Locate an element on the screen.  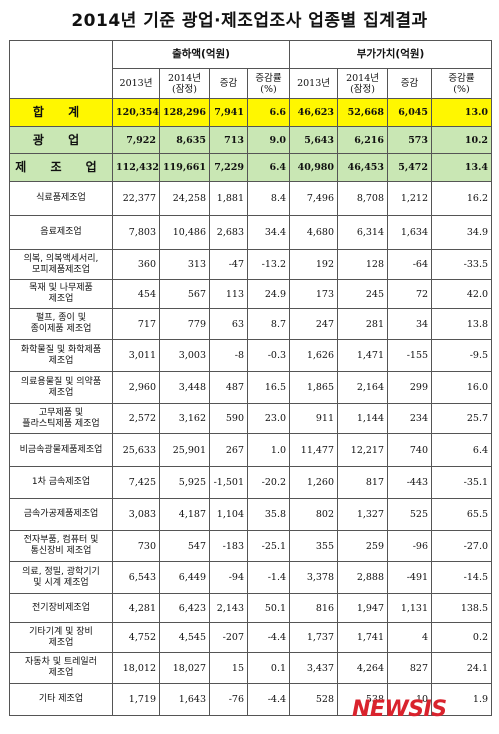
industry-name: 기타 제조업 is located at coordinates (61, 699).